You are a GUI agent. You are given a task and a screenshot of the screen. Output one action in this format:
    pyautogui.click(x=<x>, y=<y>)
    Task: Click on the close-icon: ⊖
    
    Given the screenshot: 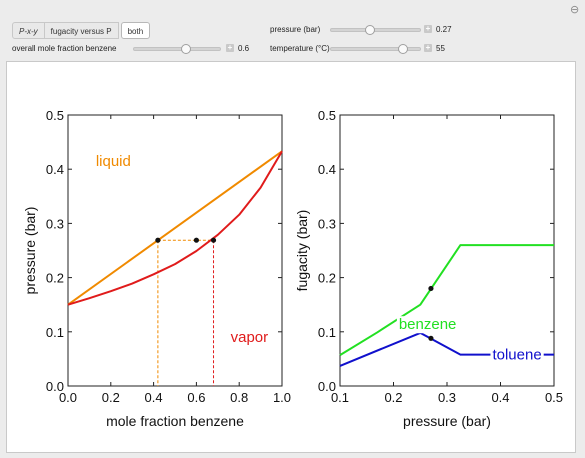 What is the action you would take?
    pyautogui.click(x=575, y=10)
    